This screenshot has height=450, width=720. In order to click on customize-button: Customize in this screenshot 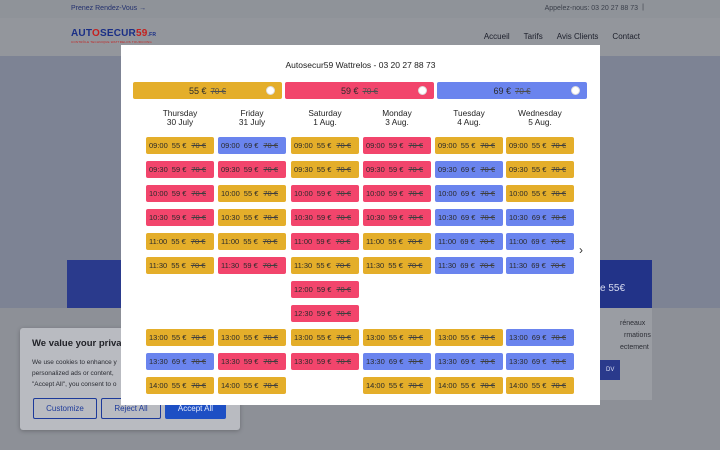, I will do `click(65, 408)`.